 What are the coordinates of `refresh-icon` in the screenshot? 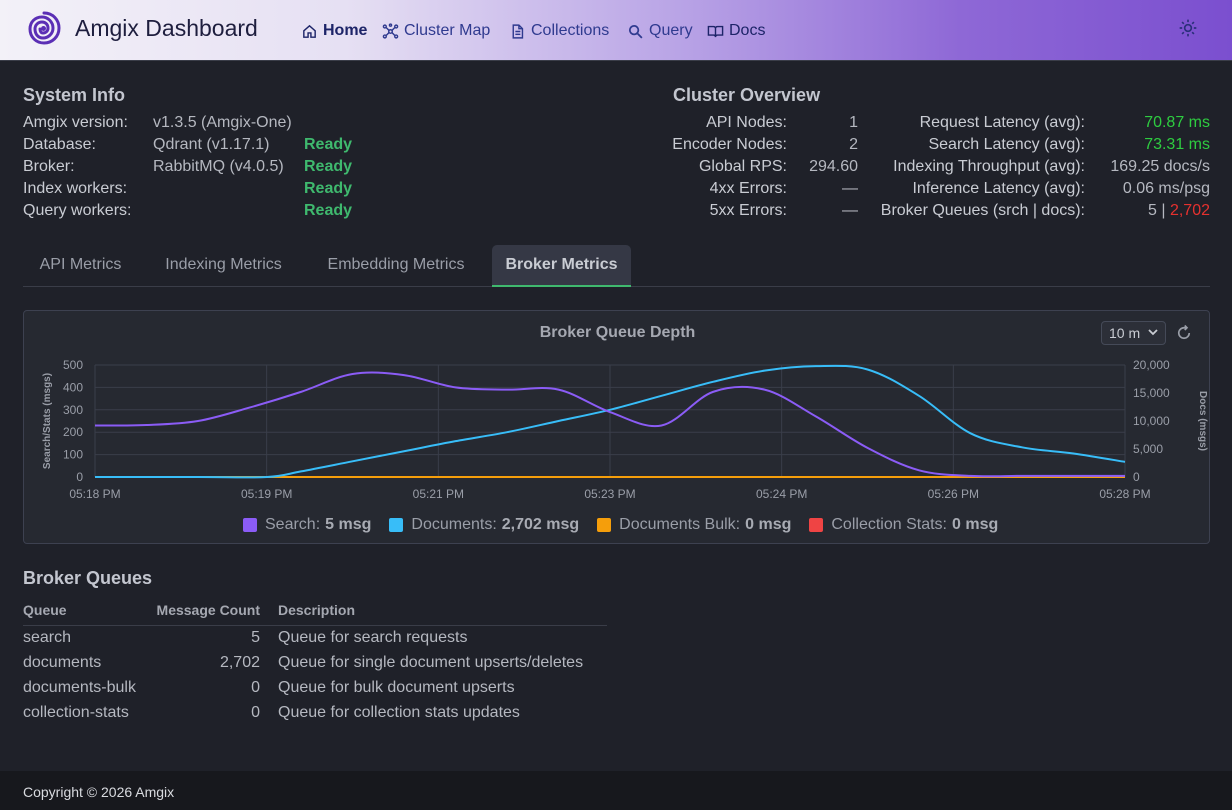 It's located at (1184, 333).